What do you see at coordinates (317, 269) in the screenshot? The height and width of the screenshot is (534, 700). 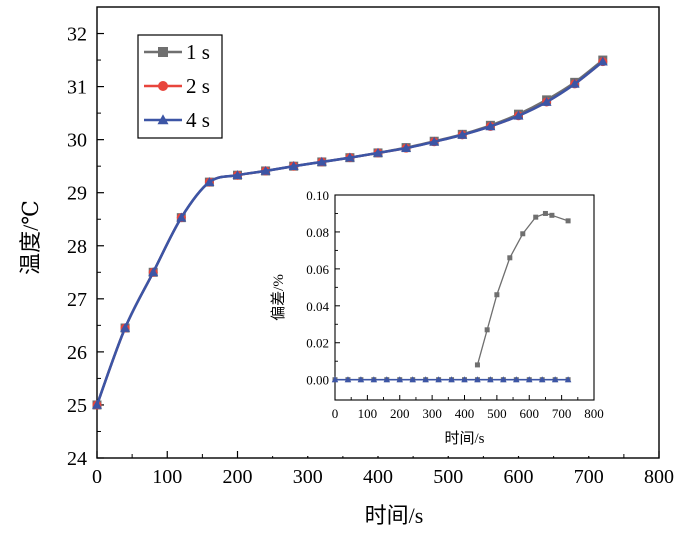 I see `inset-y-tick-label: 0.06` at bounding box center [317, 269].